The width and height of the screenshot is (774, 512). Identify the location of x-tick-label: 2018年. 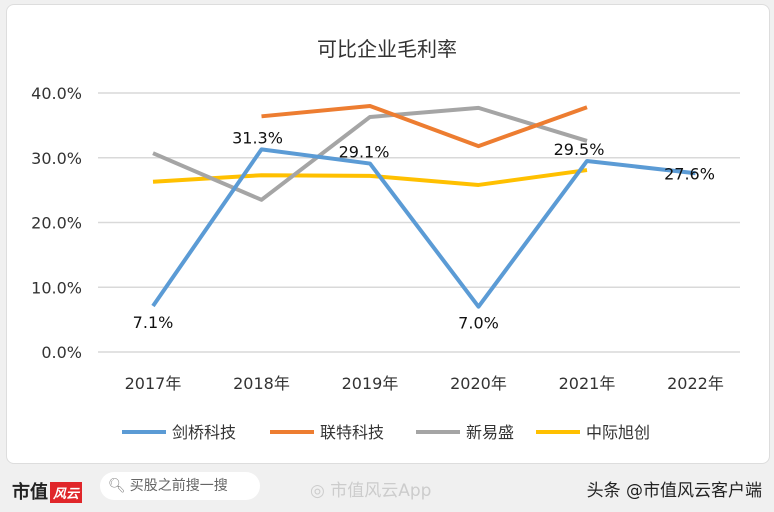
(261, 383).